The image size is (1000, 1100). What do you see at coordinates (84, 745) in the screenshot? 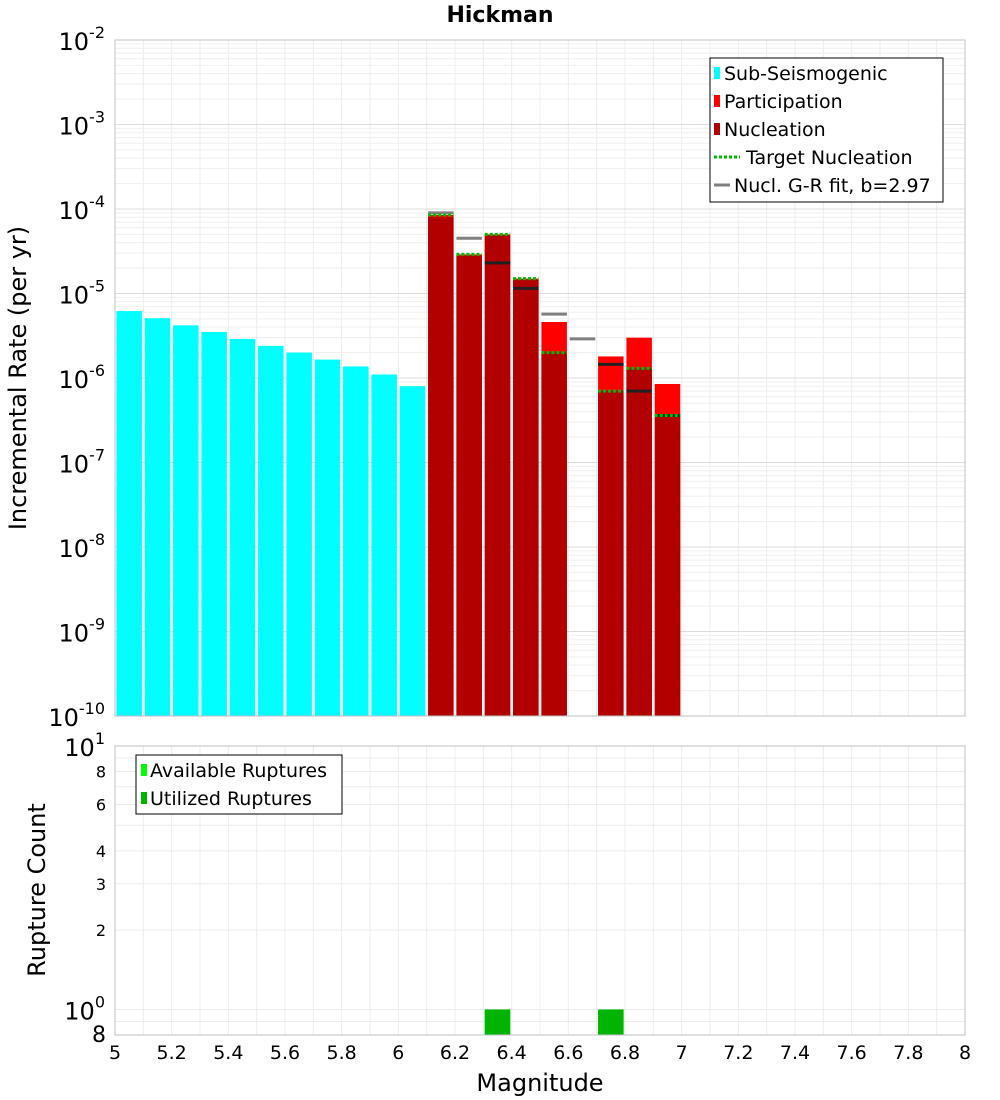
I see `bottom-y-tick-label: 10¹` at bounding box center [84, 745].